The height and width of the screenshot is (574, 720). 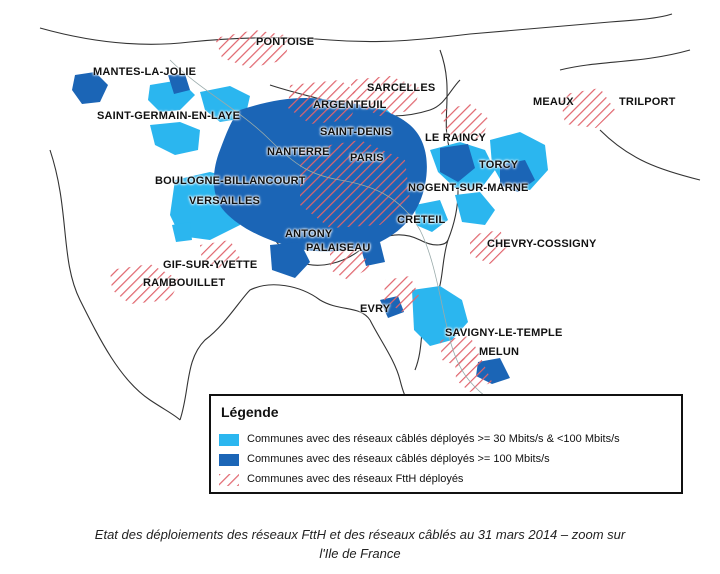 What do you see at coordinates (350, 105) in the screenshot?
I see `city-label-argenteuil: ARGENTEUIL` at bounding box center [350, 105].